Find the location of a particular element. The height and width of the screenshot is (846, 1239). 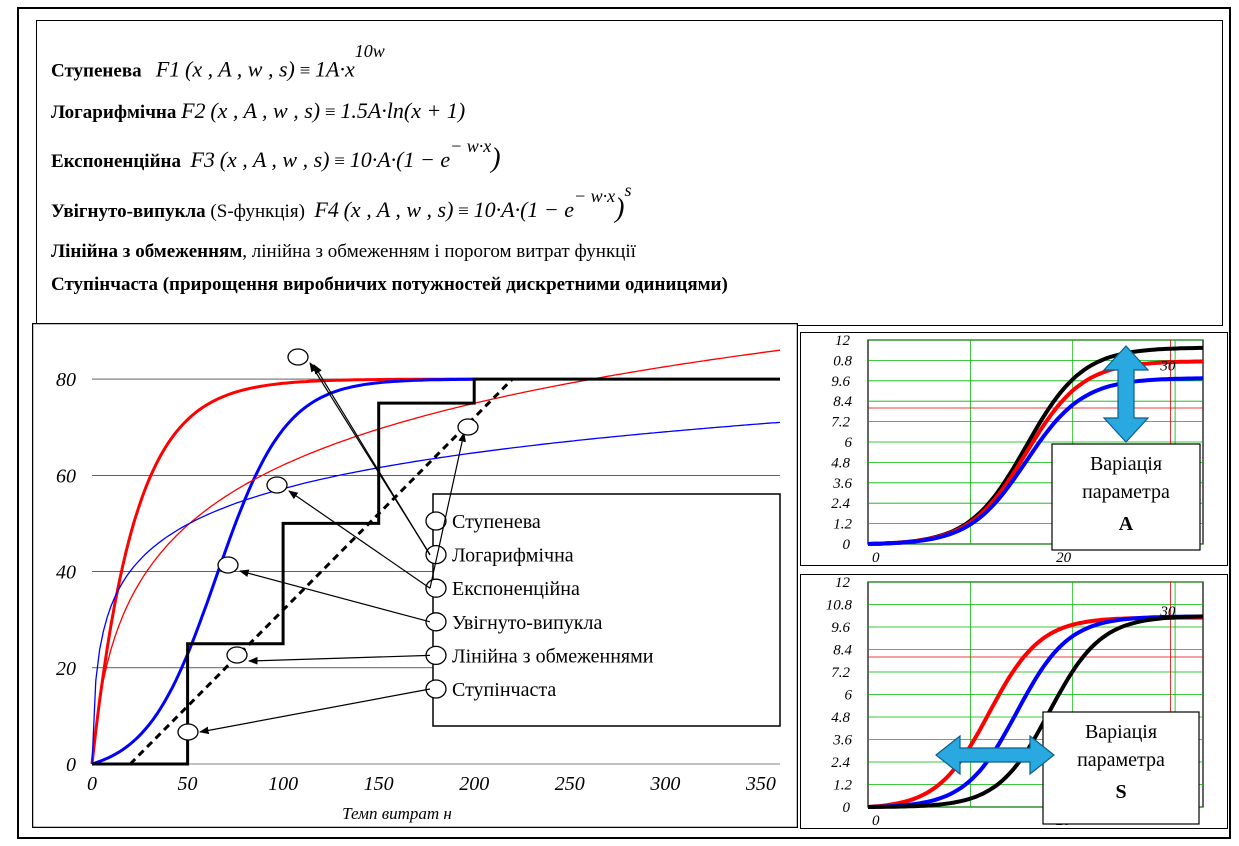

formula-exponent: − w·x is located at coordinates (595, 195).